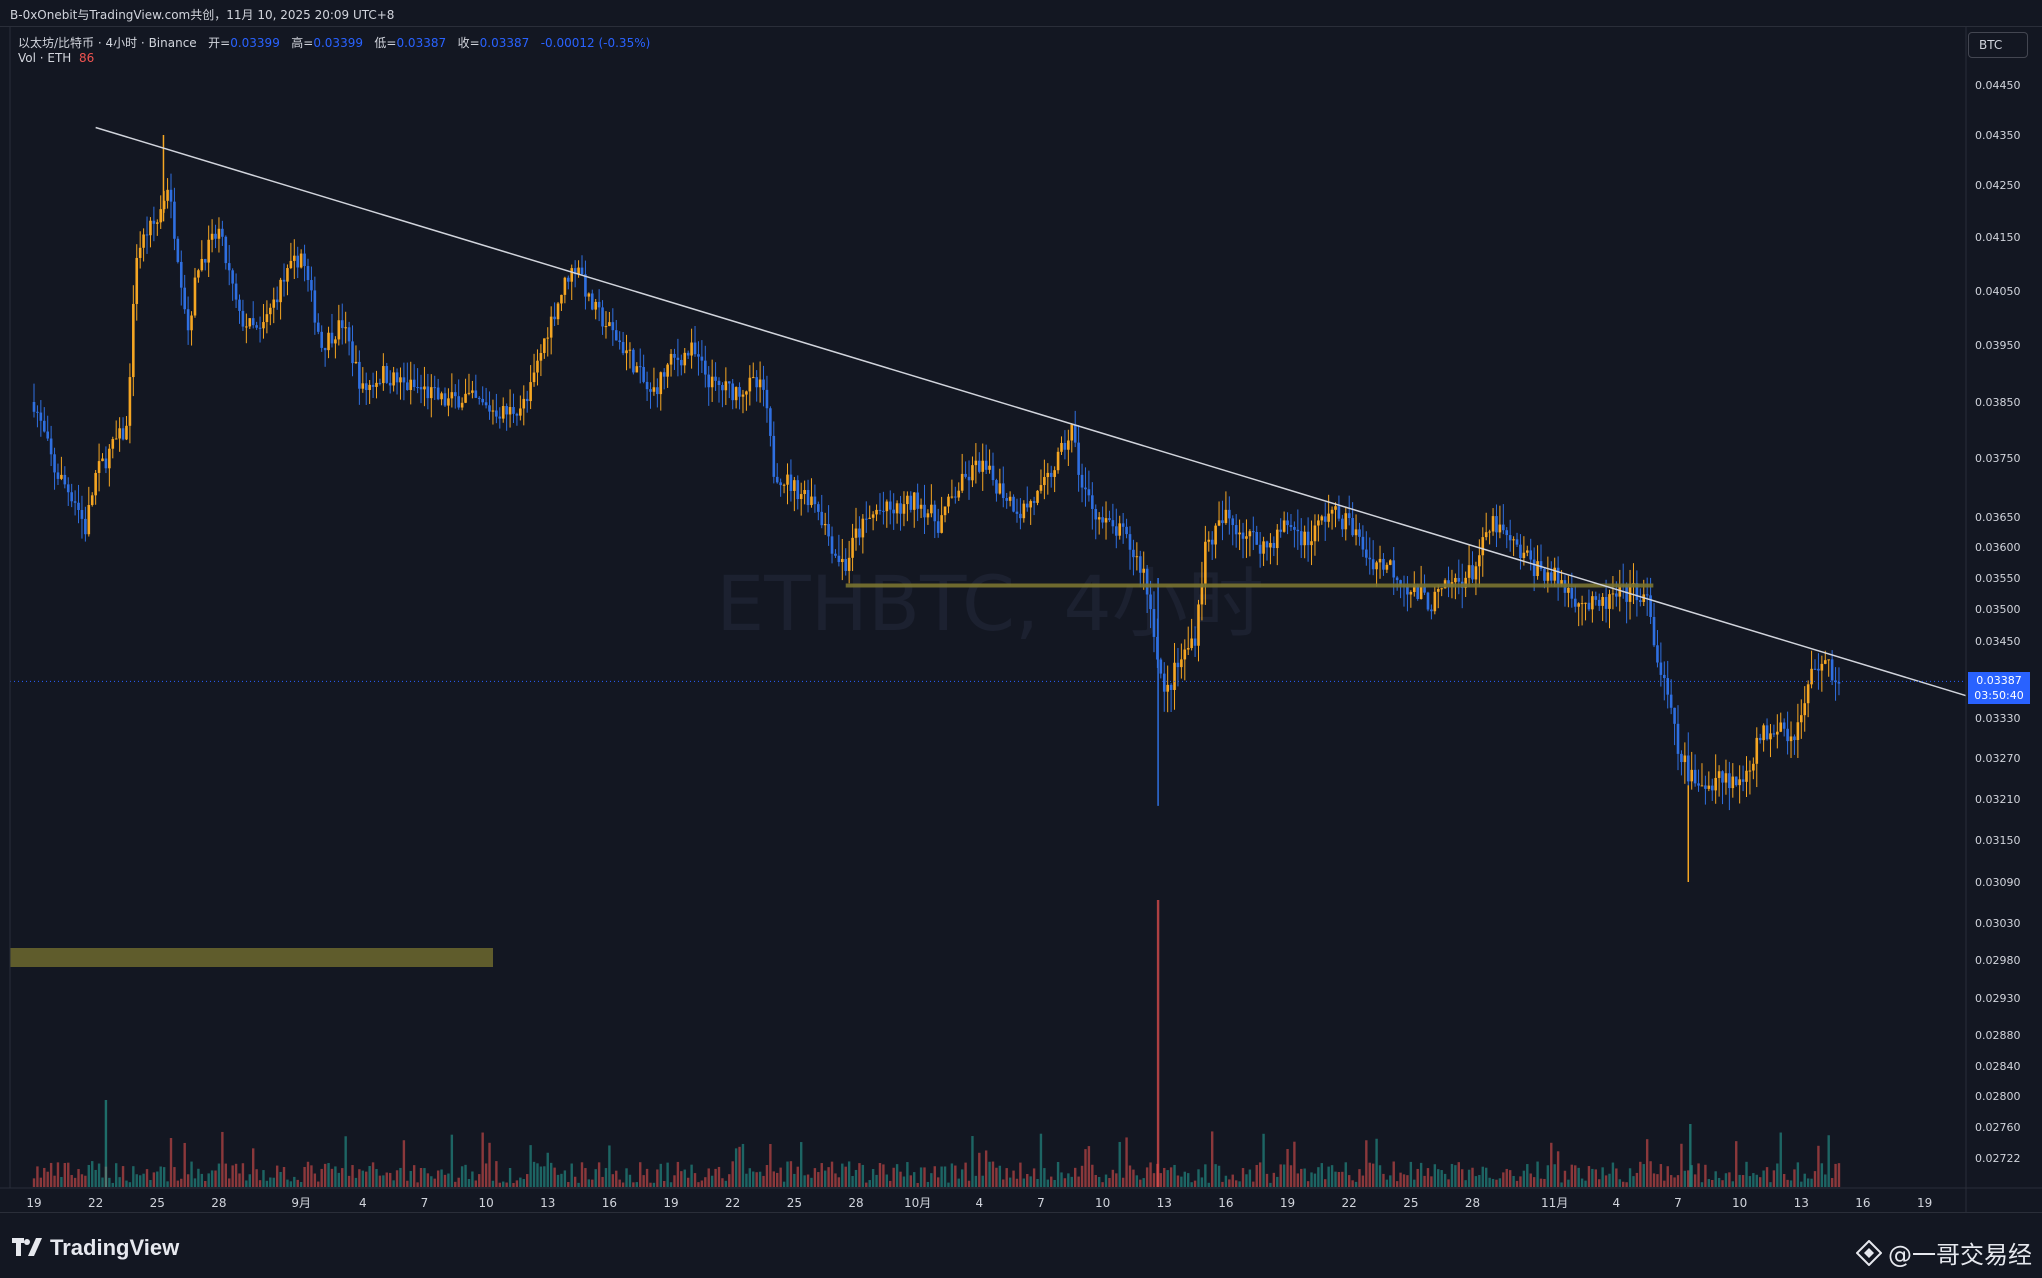 The height and width of the screenshot is (1278, 2042). I want to click on x-tick-label: 19, so click(1287, 1203).